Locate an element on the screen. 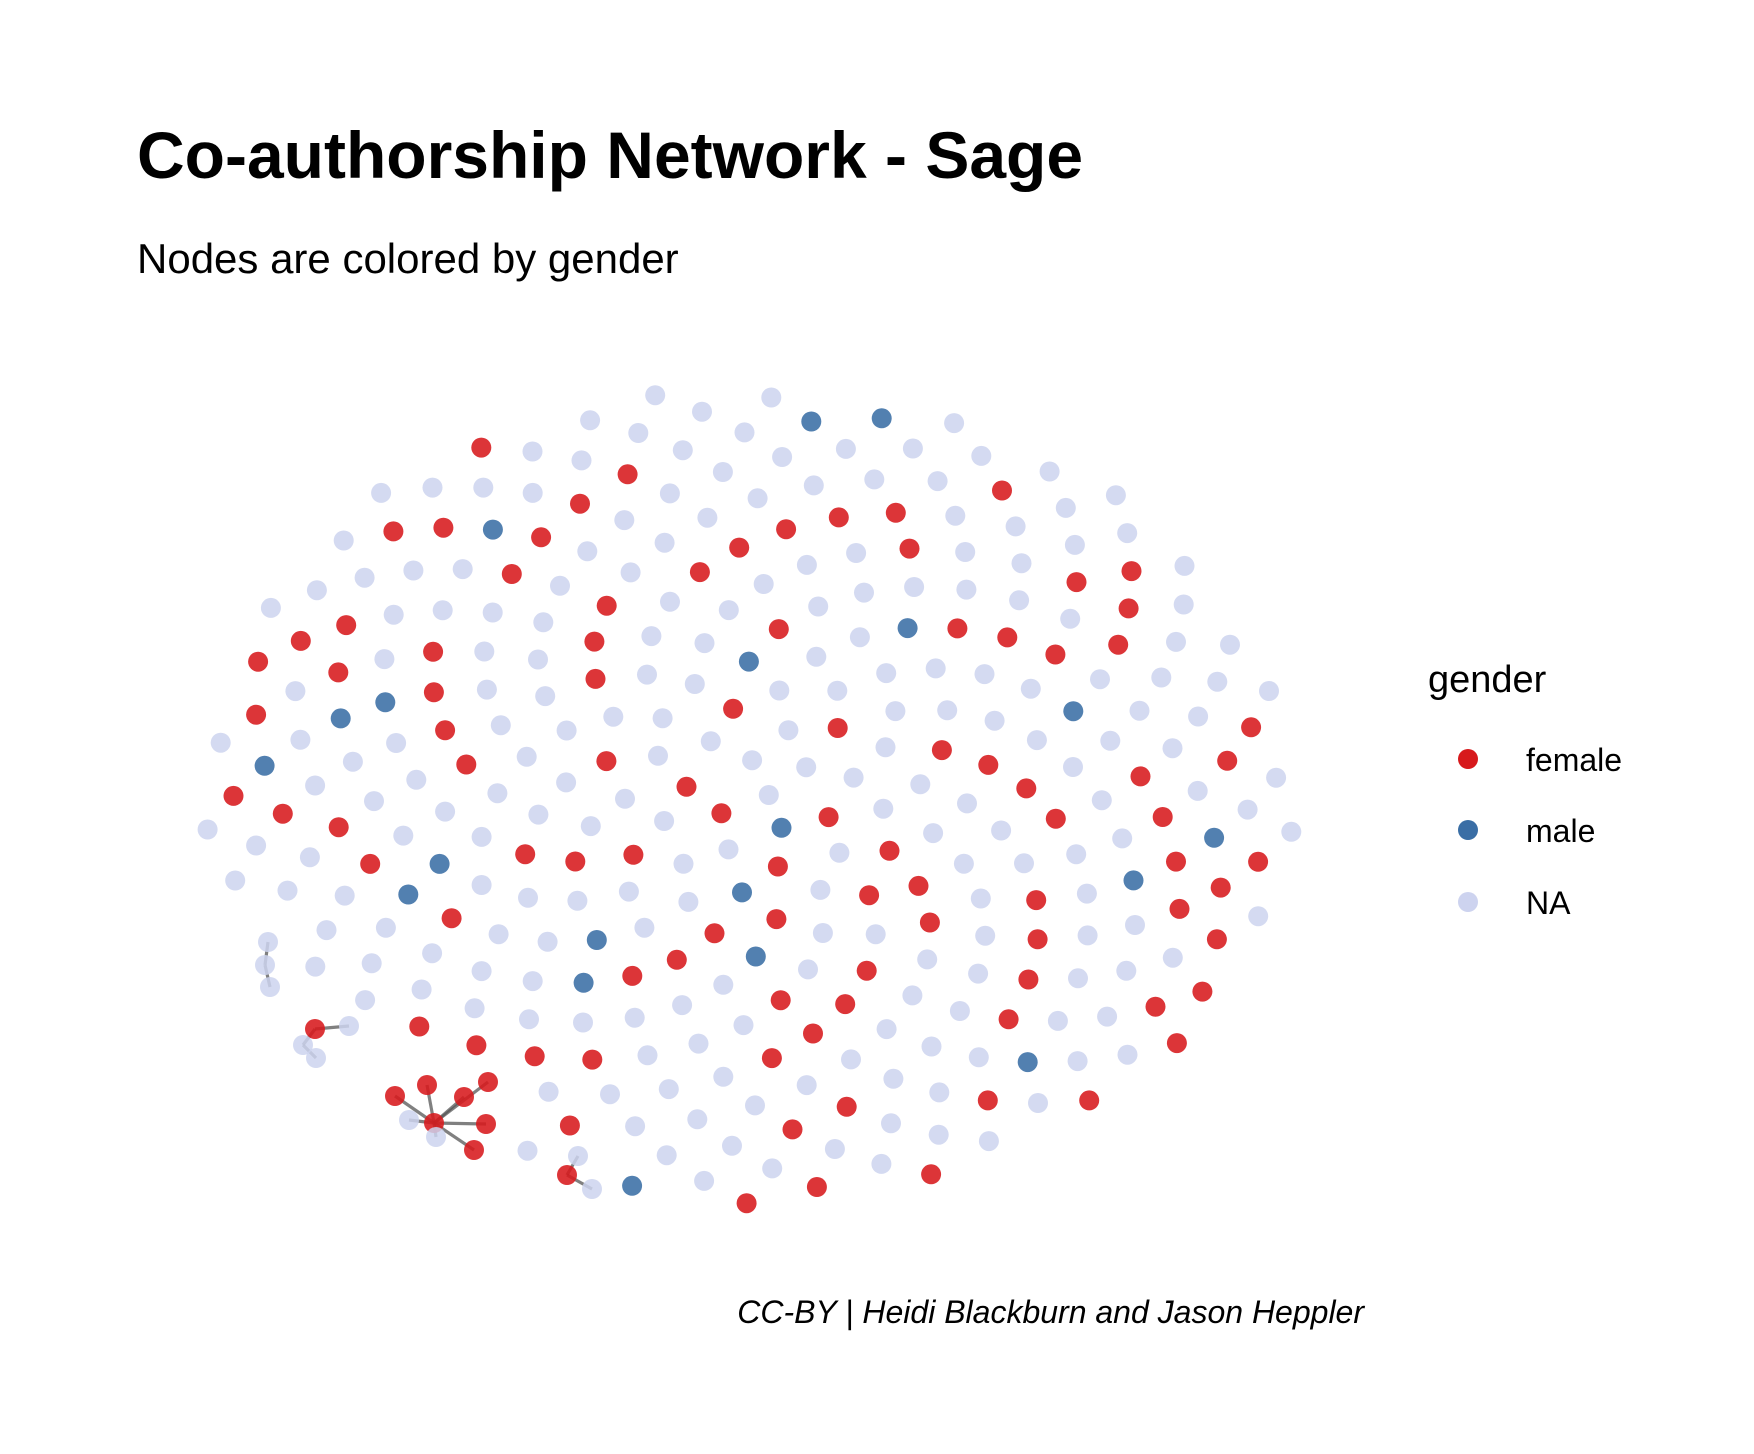 The image size is (1754, 1454). legend: gender female male NA is located at coordinates (1525, 790).